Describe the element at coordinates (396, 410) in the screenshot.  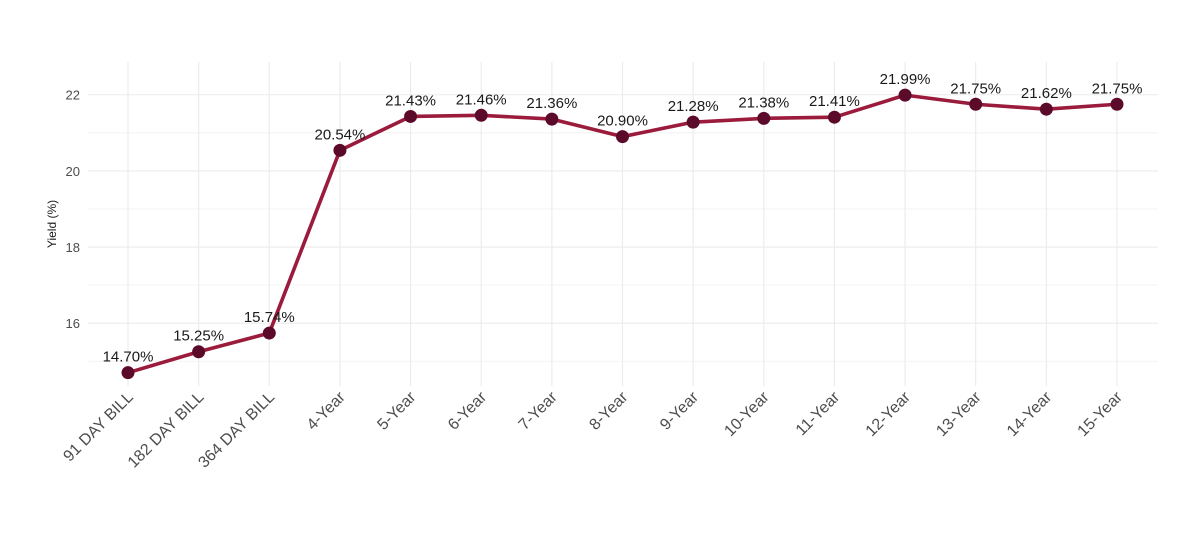
I see `x-tick-label: 5-Year` at that location.